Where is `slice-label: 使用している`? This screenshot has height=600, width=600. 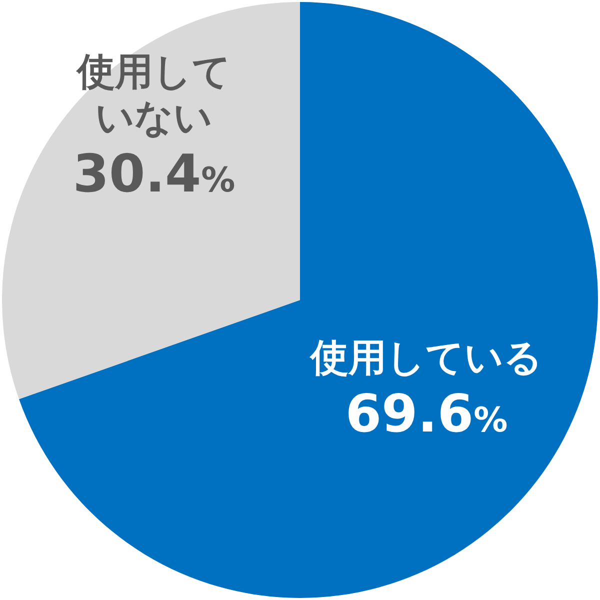
slice-label: 使用している is located at coordinates (425, 357).